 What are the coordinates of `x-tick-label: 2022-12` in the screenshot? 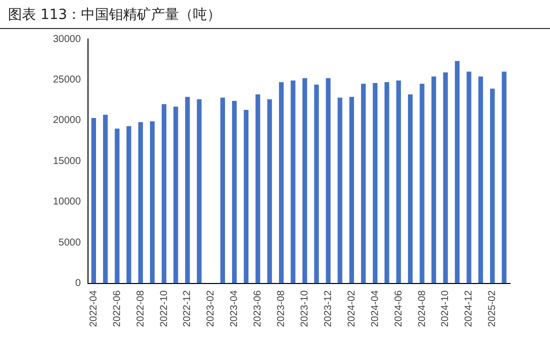 It's located at (188, 309).